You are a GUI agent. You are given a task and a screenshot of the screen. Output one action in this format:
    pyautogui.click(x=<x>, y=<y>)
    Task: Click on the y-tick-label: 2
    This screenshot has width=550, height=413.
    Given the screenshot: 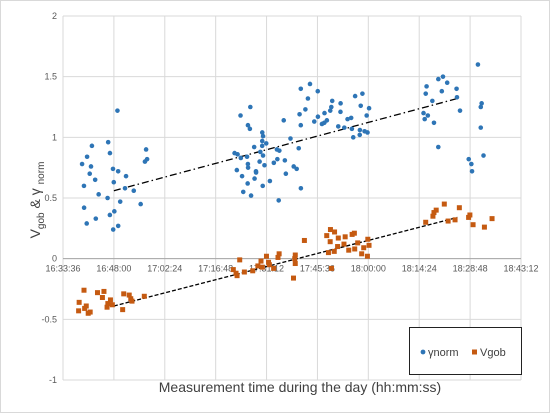 What is the action you would take?
    pyautogui.click(x=54, y=16)
    